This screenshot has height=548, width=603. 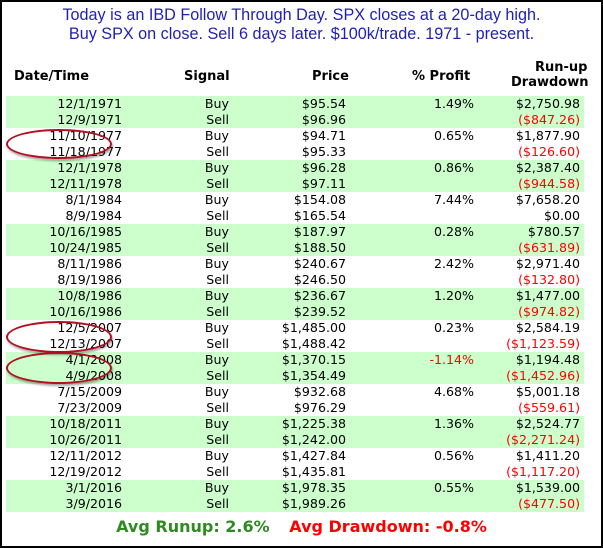 What do you see at coordinates (295, 248) in the screenshot?
I see `table-row: 10/24/1985 Sell $188.50 ($631.89)` at bounding box center [295, 248].